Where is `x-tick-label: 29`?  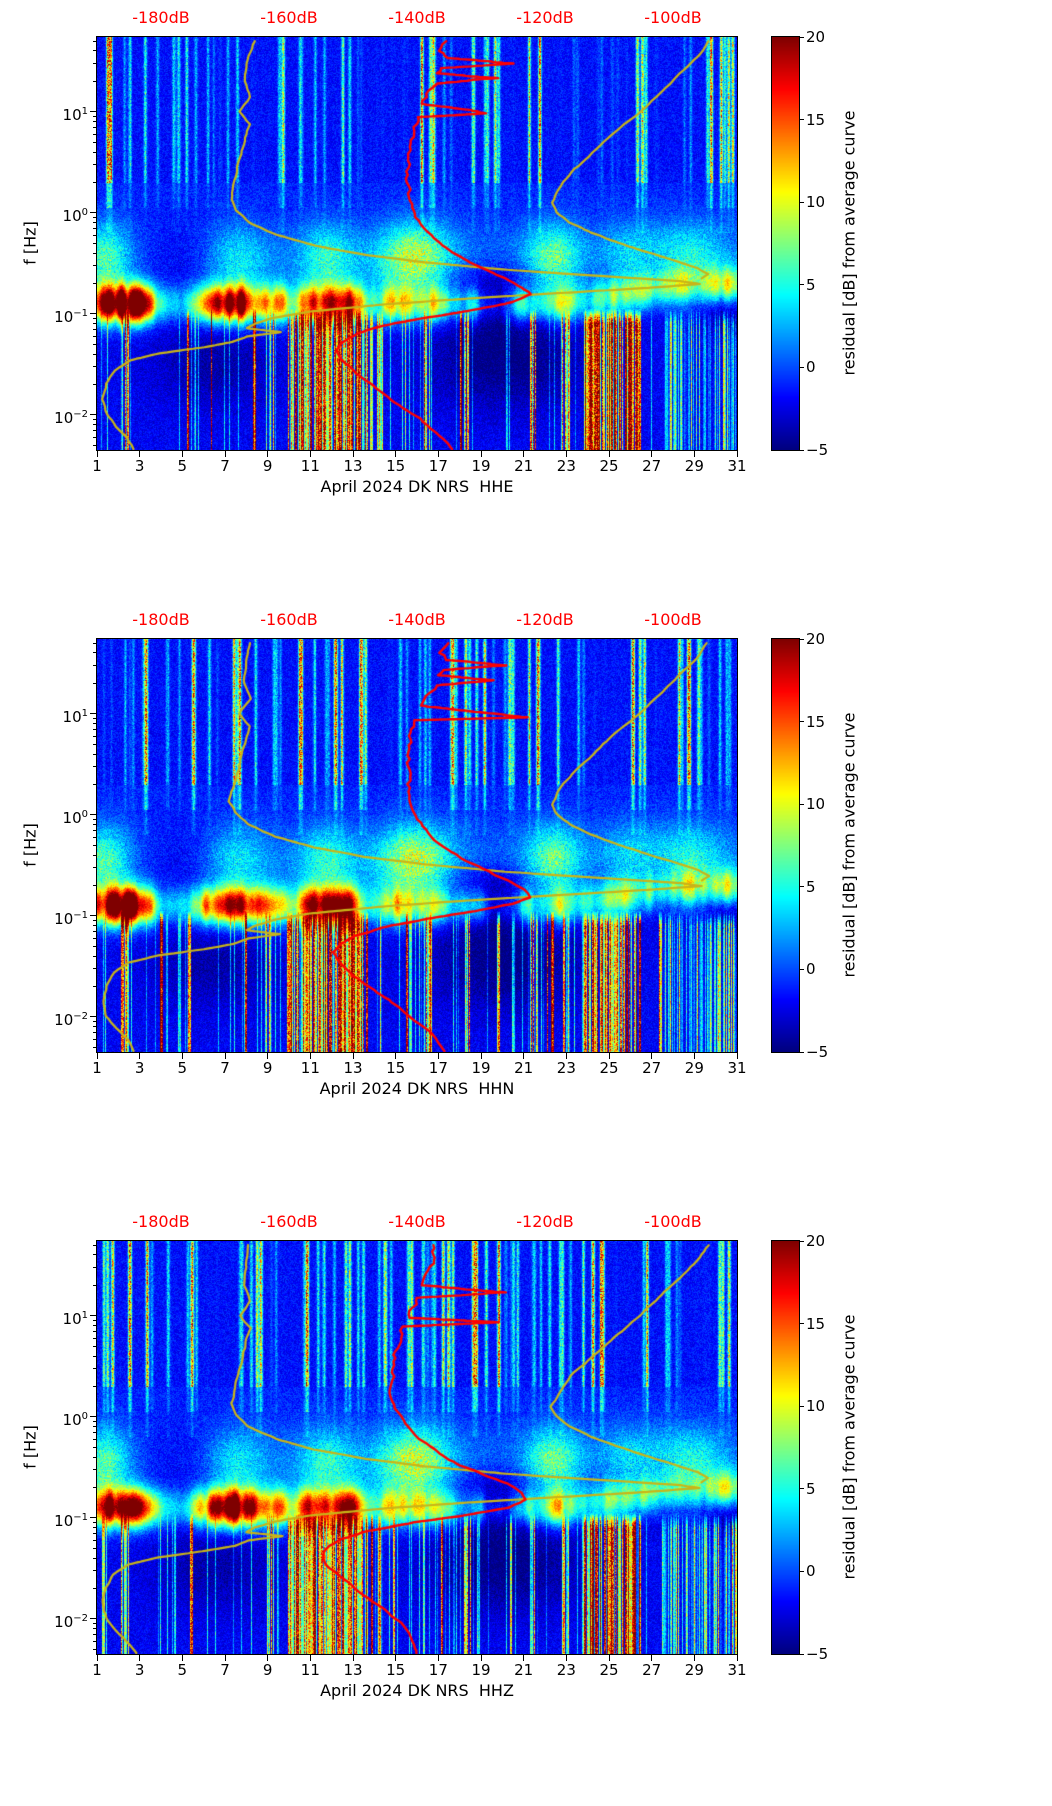
x-tick-label: 29 is located at coordinates (694, 1670).